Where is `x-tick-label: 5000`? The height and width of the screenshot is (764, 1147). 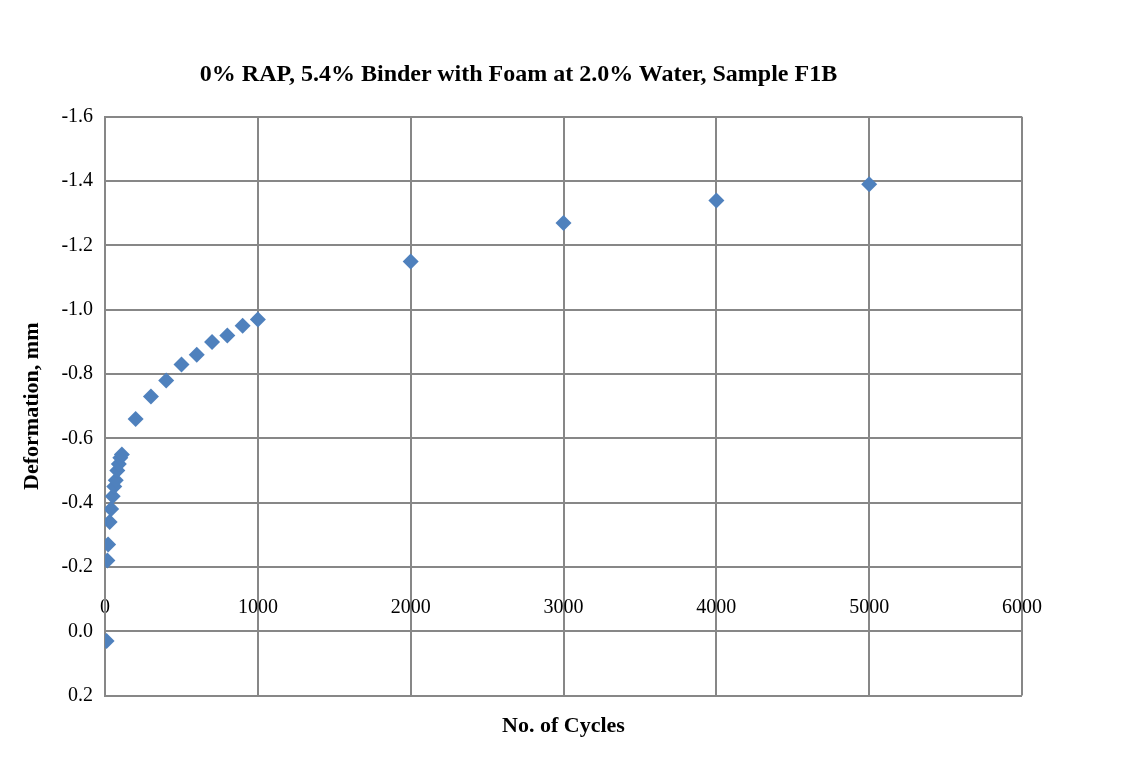
x-tick-label: 5000 is located at coordinates (869, 605).